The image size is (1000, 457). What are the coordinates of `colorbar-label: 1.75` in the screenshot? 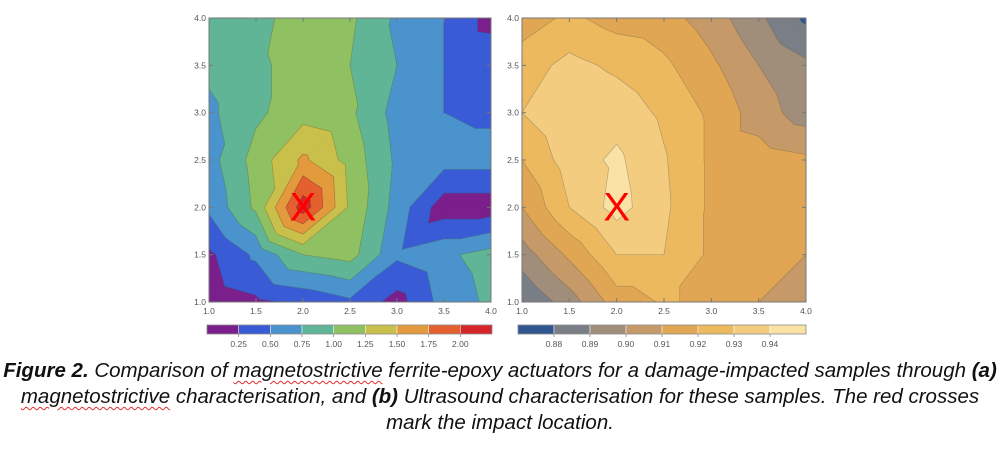 It's located at (428, 344).